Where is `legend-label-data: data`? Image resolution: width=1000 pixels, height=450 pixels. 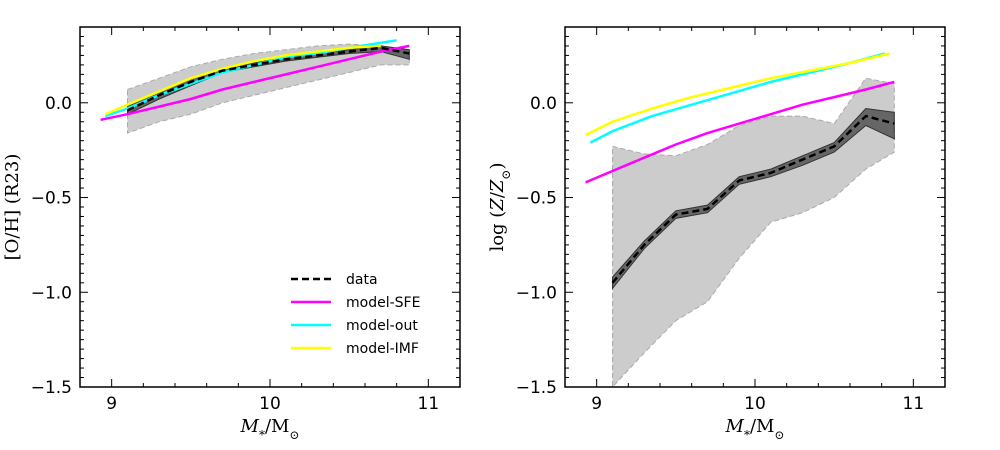 legend-label-data: data is located at coordinates (362, 280).